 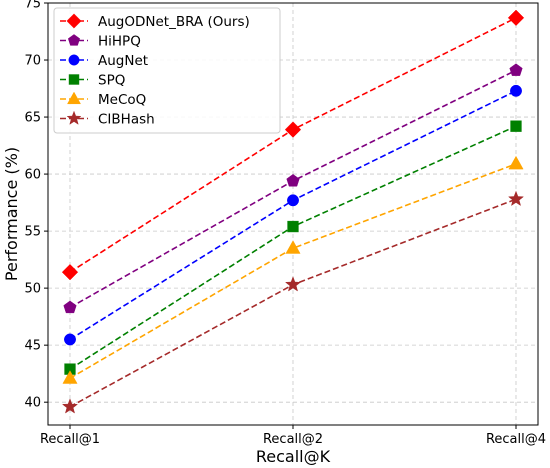 What do you see at coordinates (32, 289) in the screenshot?
I see `y-tick-label: 50` at bounding box center [32, 289].